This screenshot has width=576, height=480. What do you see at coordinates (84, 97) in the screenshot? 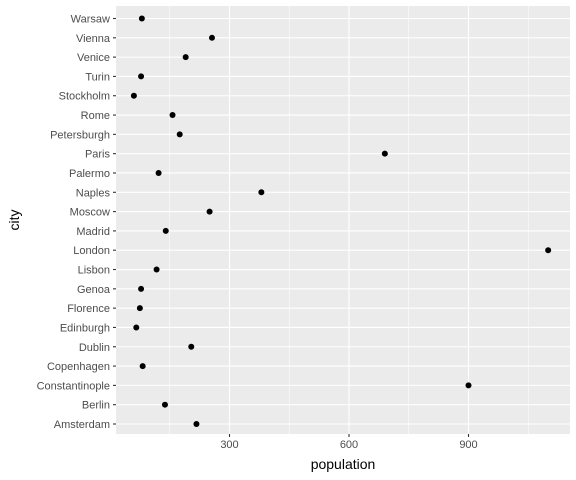
I see `y-tick-label: Stockholm` at bounding box center [84, 97].